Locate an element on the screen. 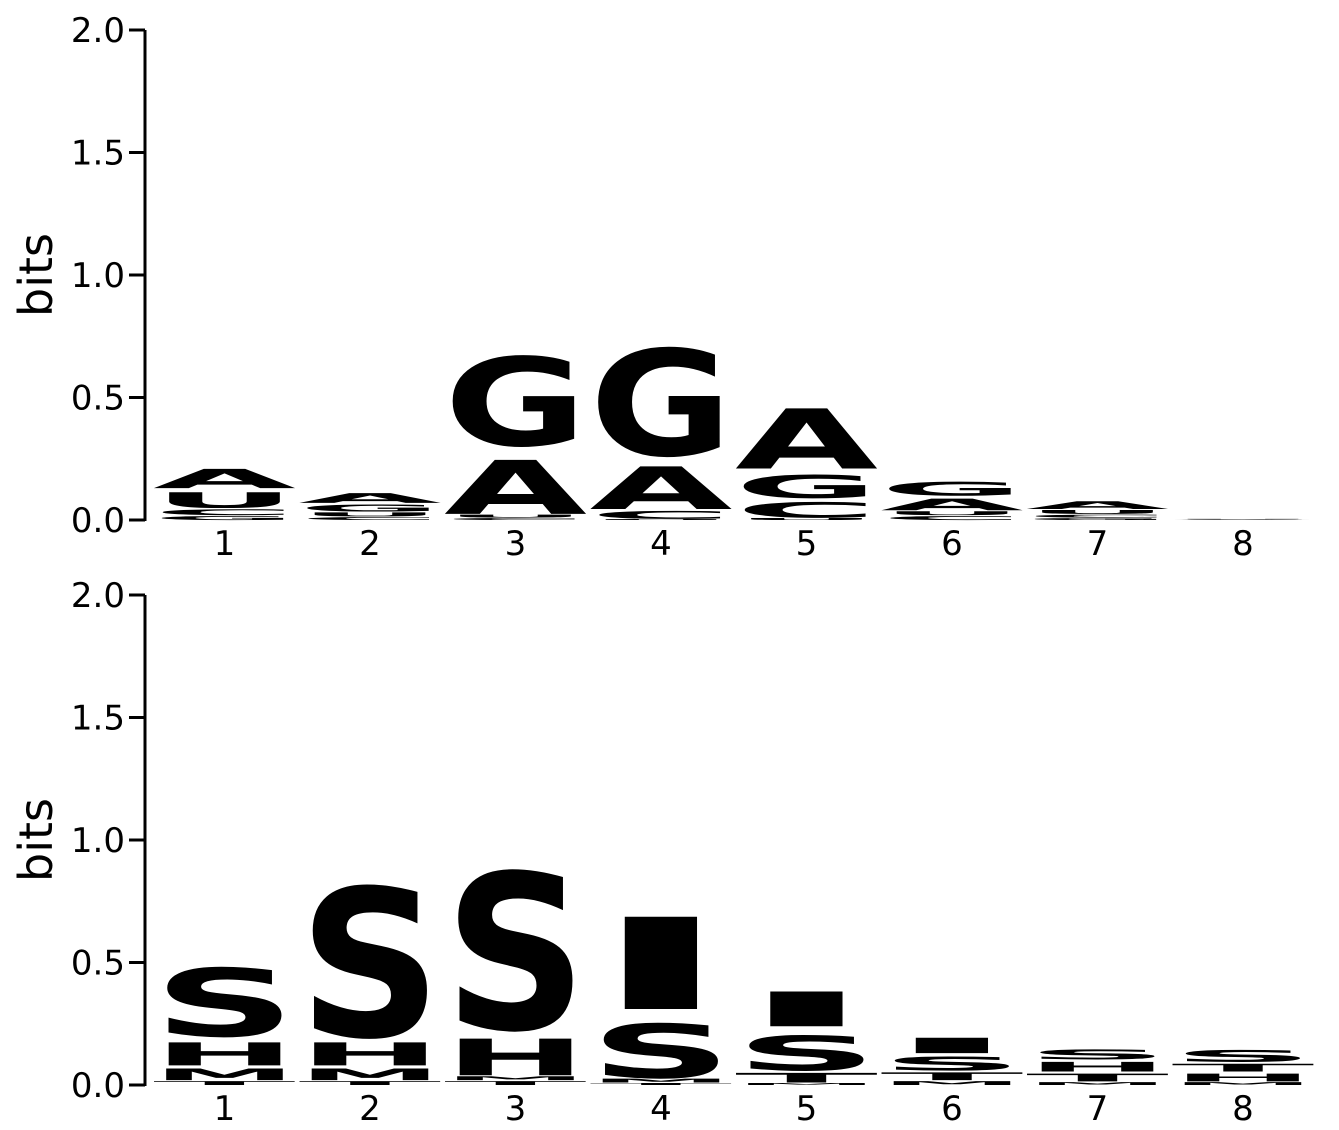 The image size is (1339, 1130). y-tick-label: 0.0 is located at coordinates (98, 521).